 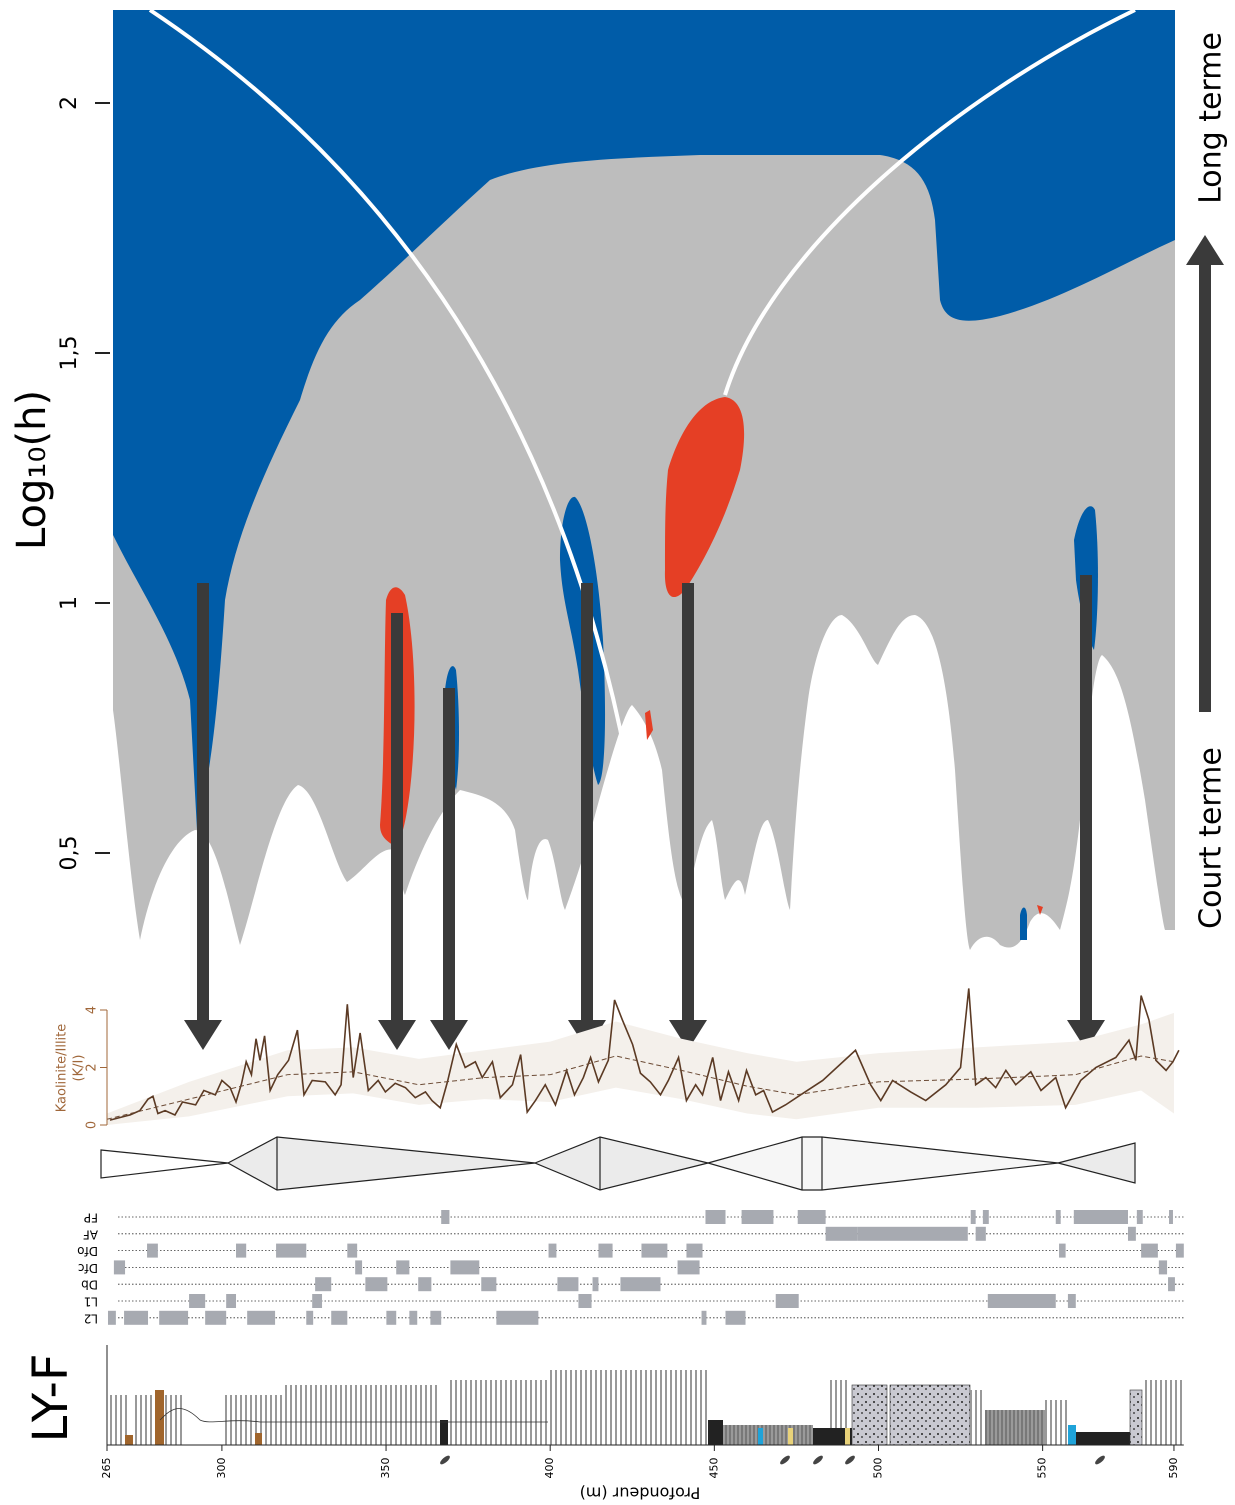 What do you see at coordinates (69, 853) in the screenshot?
I see `y-tick-label: 0,5` at bounding box center [69, 853].